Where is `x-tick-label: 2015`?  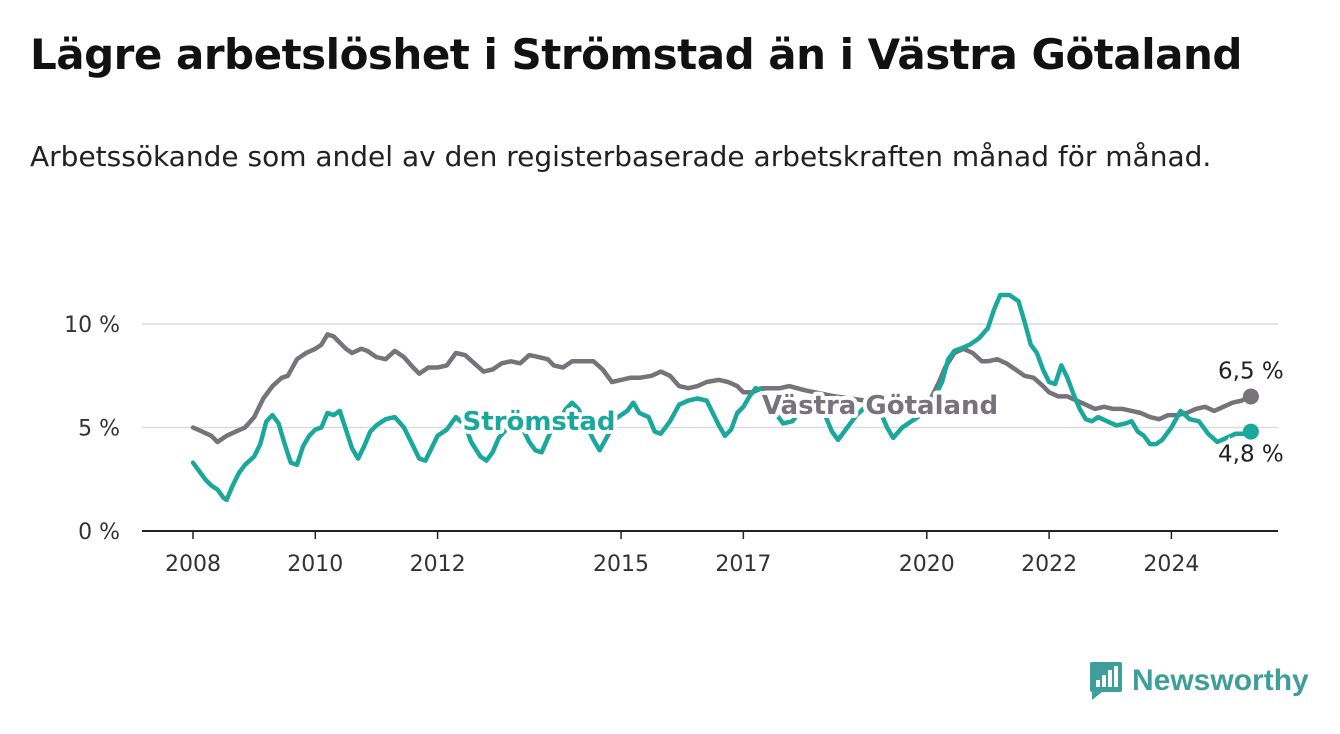 x-tick-label: 2015 is located at coordinates (621, 564).